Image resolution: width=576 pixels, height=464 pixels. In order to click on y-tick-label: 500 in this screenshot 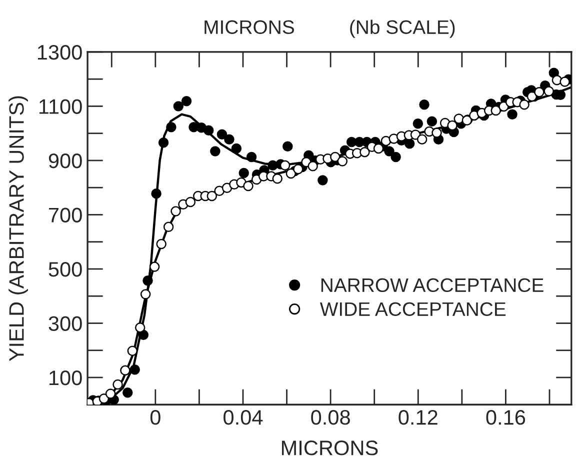, I will do `click(65, 269)`.